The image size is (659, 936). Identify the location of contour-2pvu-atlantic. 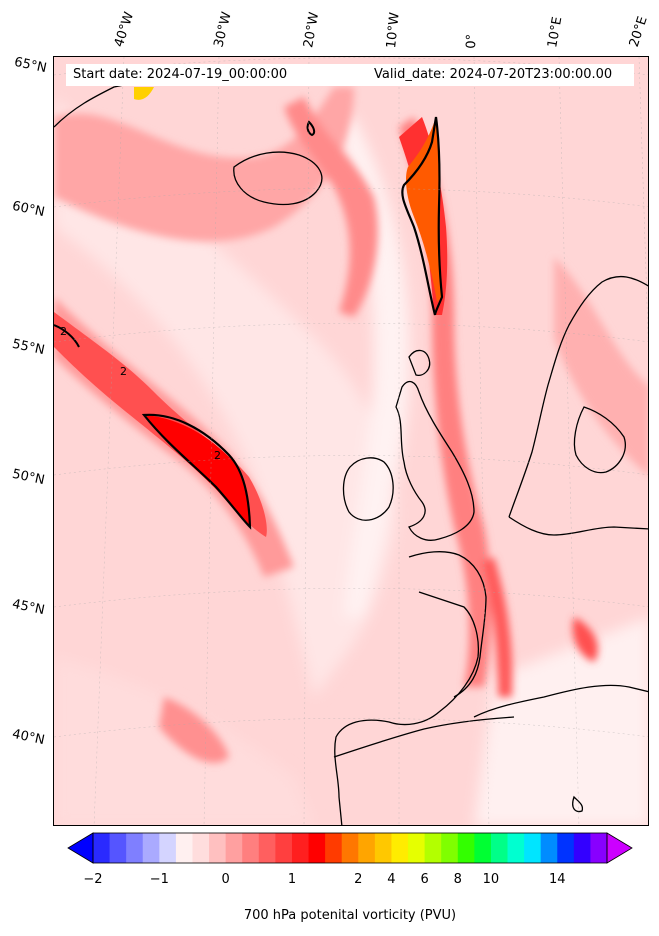
(196, 471).